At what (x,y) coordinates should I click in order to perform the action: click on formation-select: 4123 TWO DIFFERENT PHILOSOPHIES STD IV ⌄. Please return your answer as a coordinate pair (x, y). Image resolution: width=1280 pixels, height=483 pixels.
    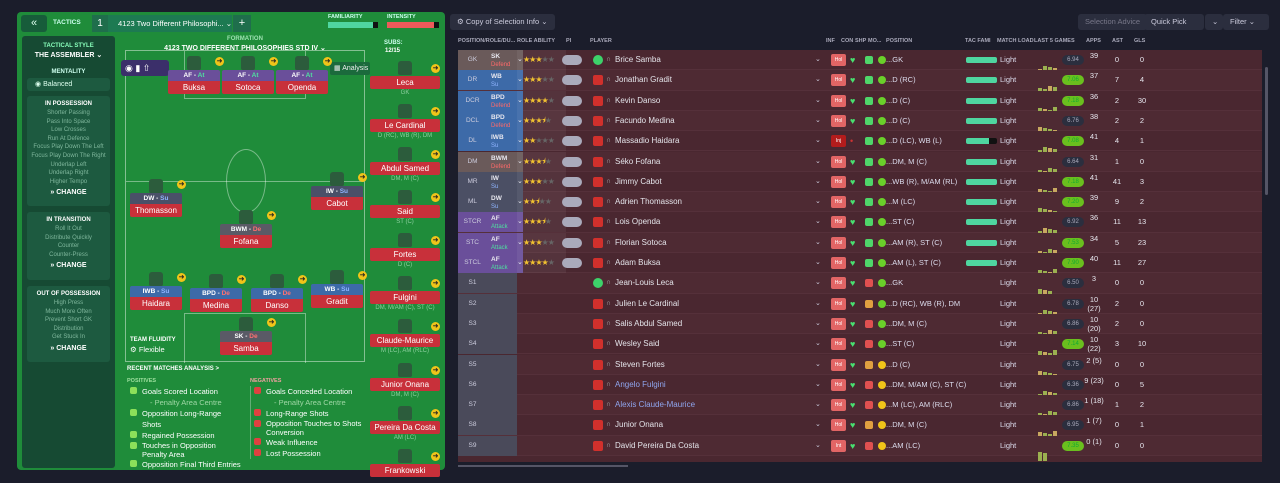
    Looking at the image, I should click on (245, 48).